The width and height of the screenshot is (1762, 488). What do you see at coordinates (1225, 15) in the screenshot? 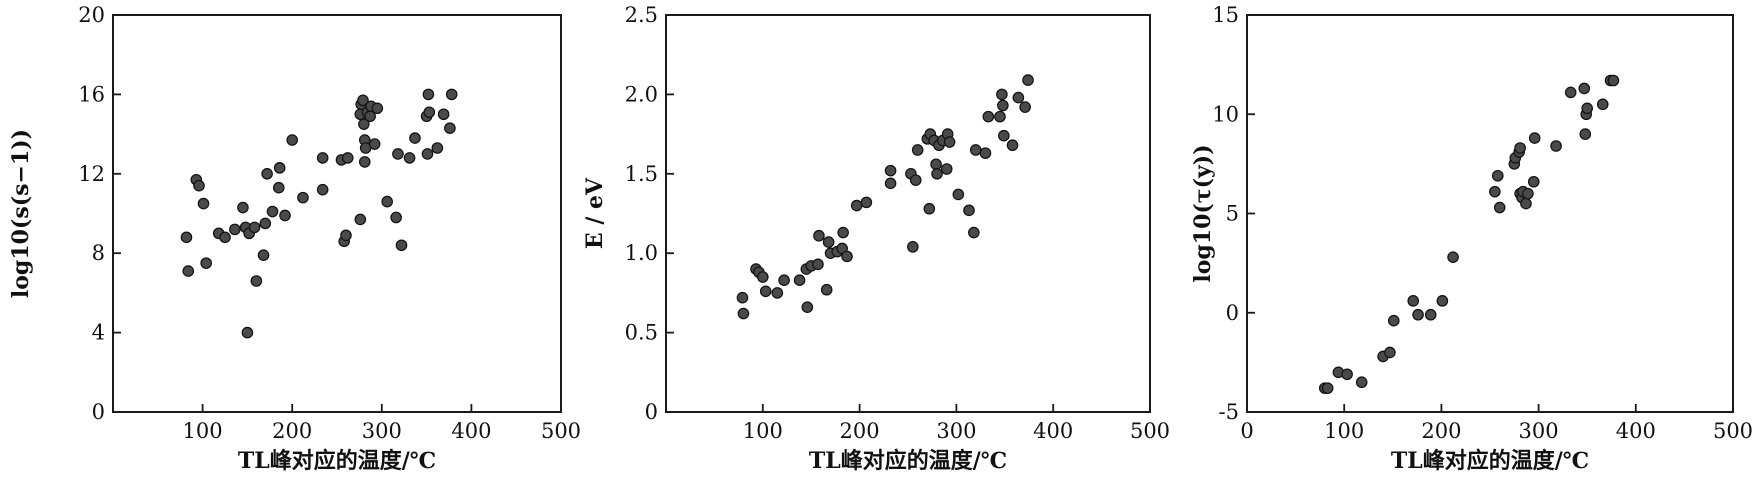
I see `y-tick-label: 15` at bounding box center [1225, 15].